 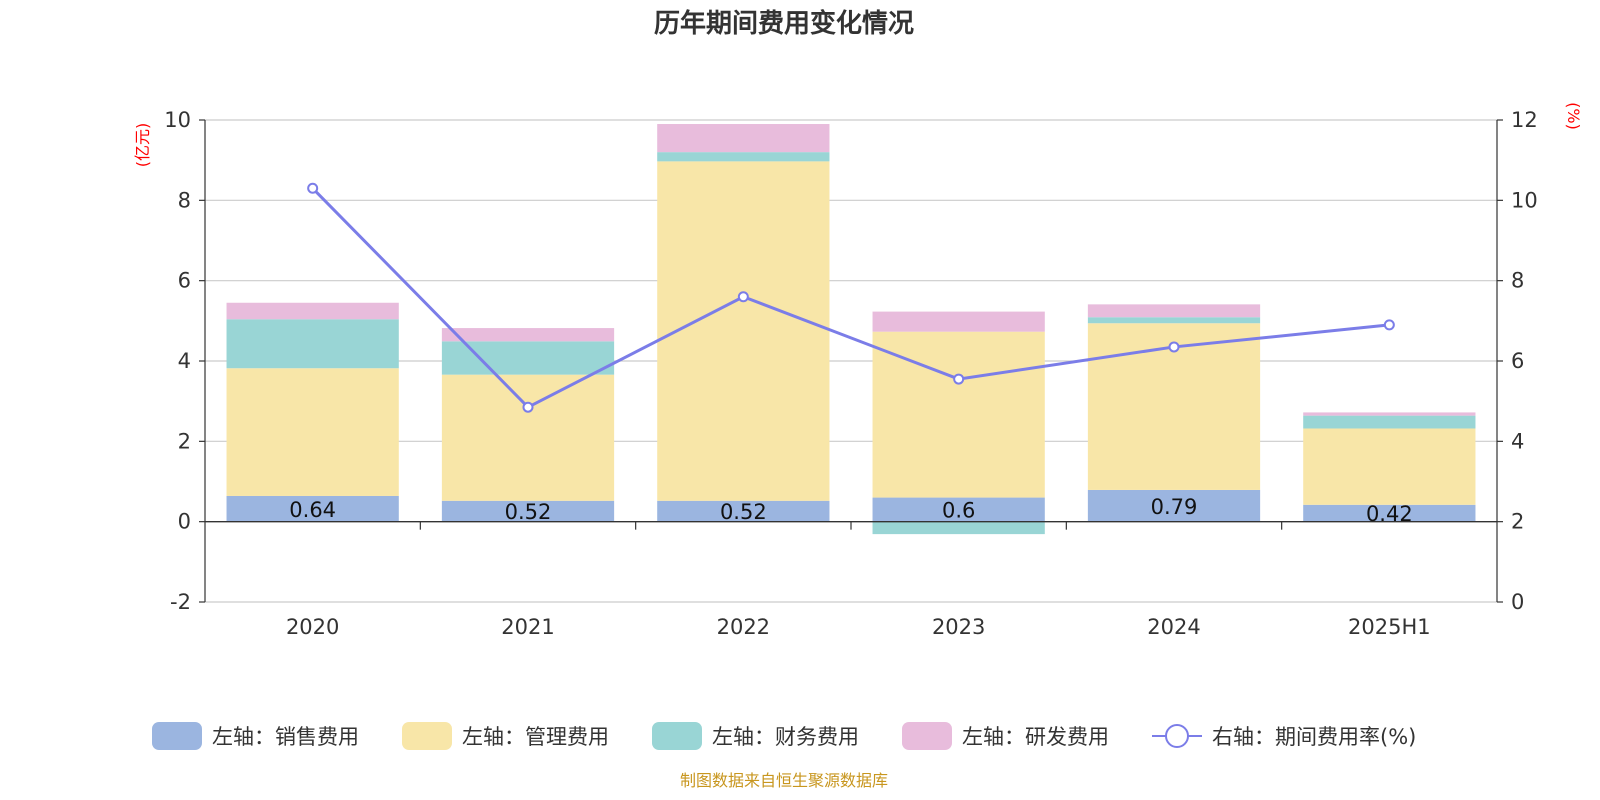 What do you see at coordinates (177, 120) in the screenshot?
I see `left-tick-label: 10` at bounding box center [177, 120].